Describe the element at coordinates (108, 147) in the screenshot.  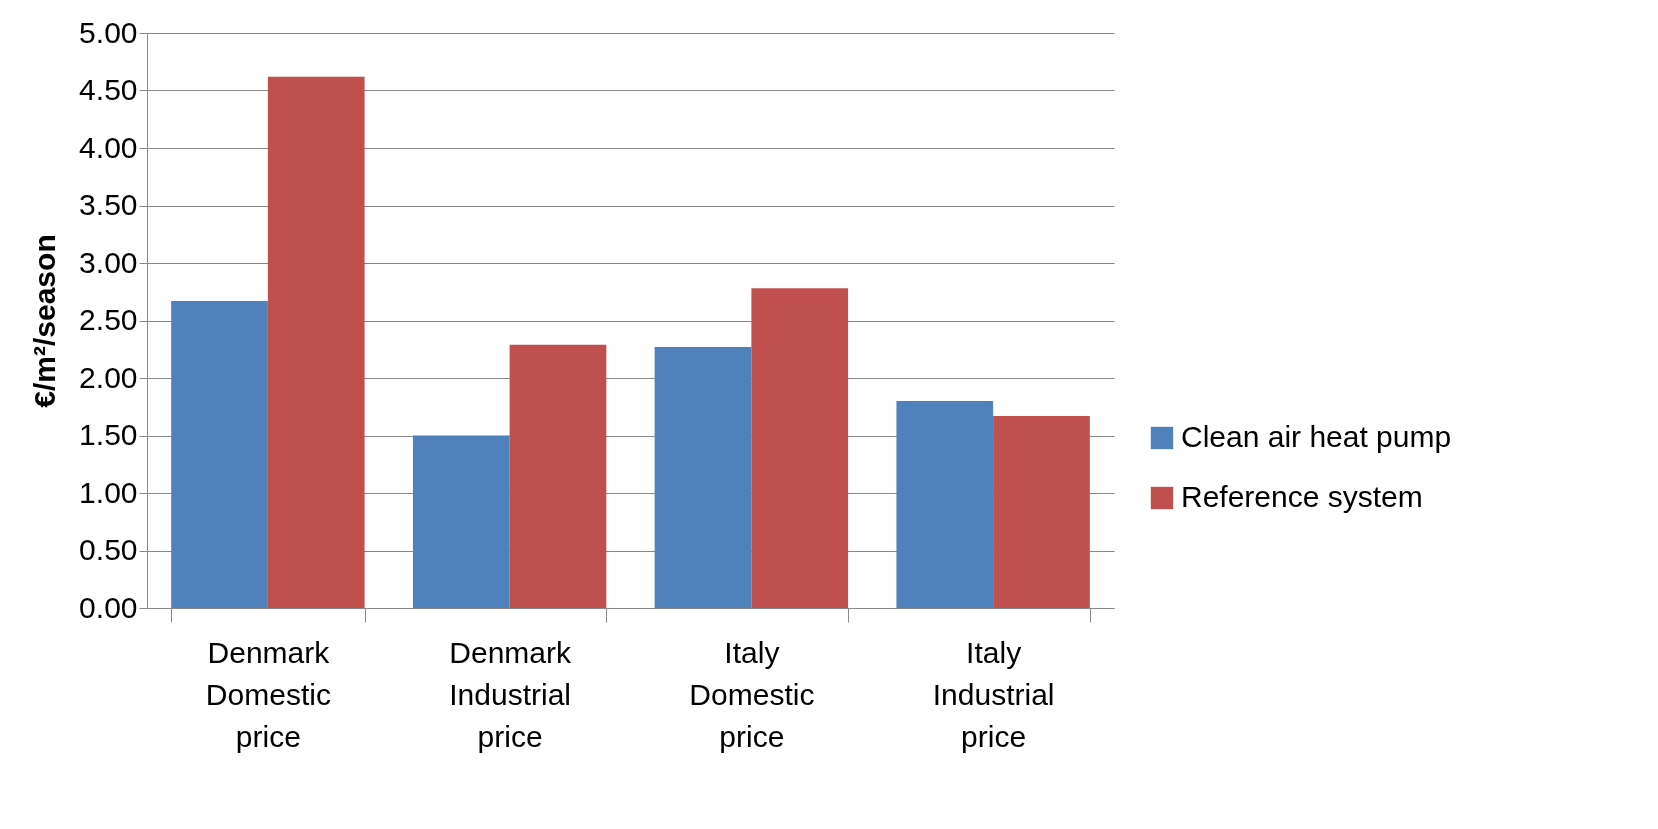
I see `y-tick-label: 4.00` at that location.